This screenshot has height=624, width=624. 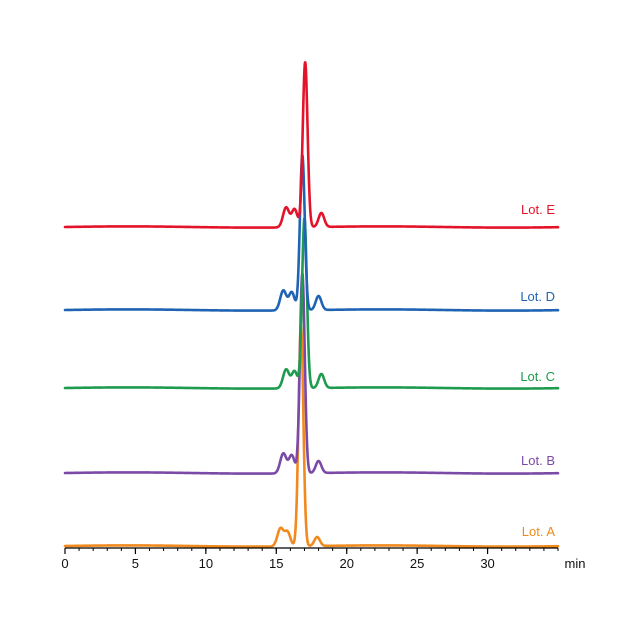 What do you see at coordinates (487, 563) in the screenshot?
I see `x-tick-label: 30` at bounding box center [487, 563].